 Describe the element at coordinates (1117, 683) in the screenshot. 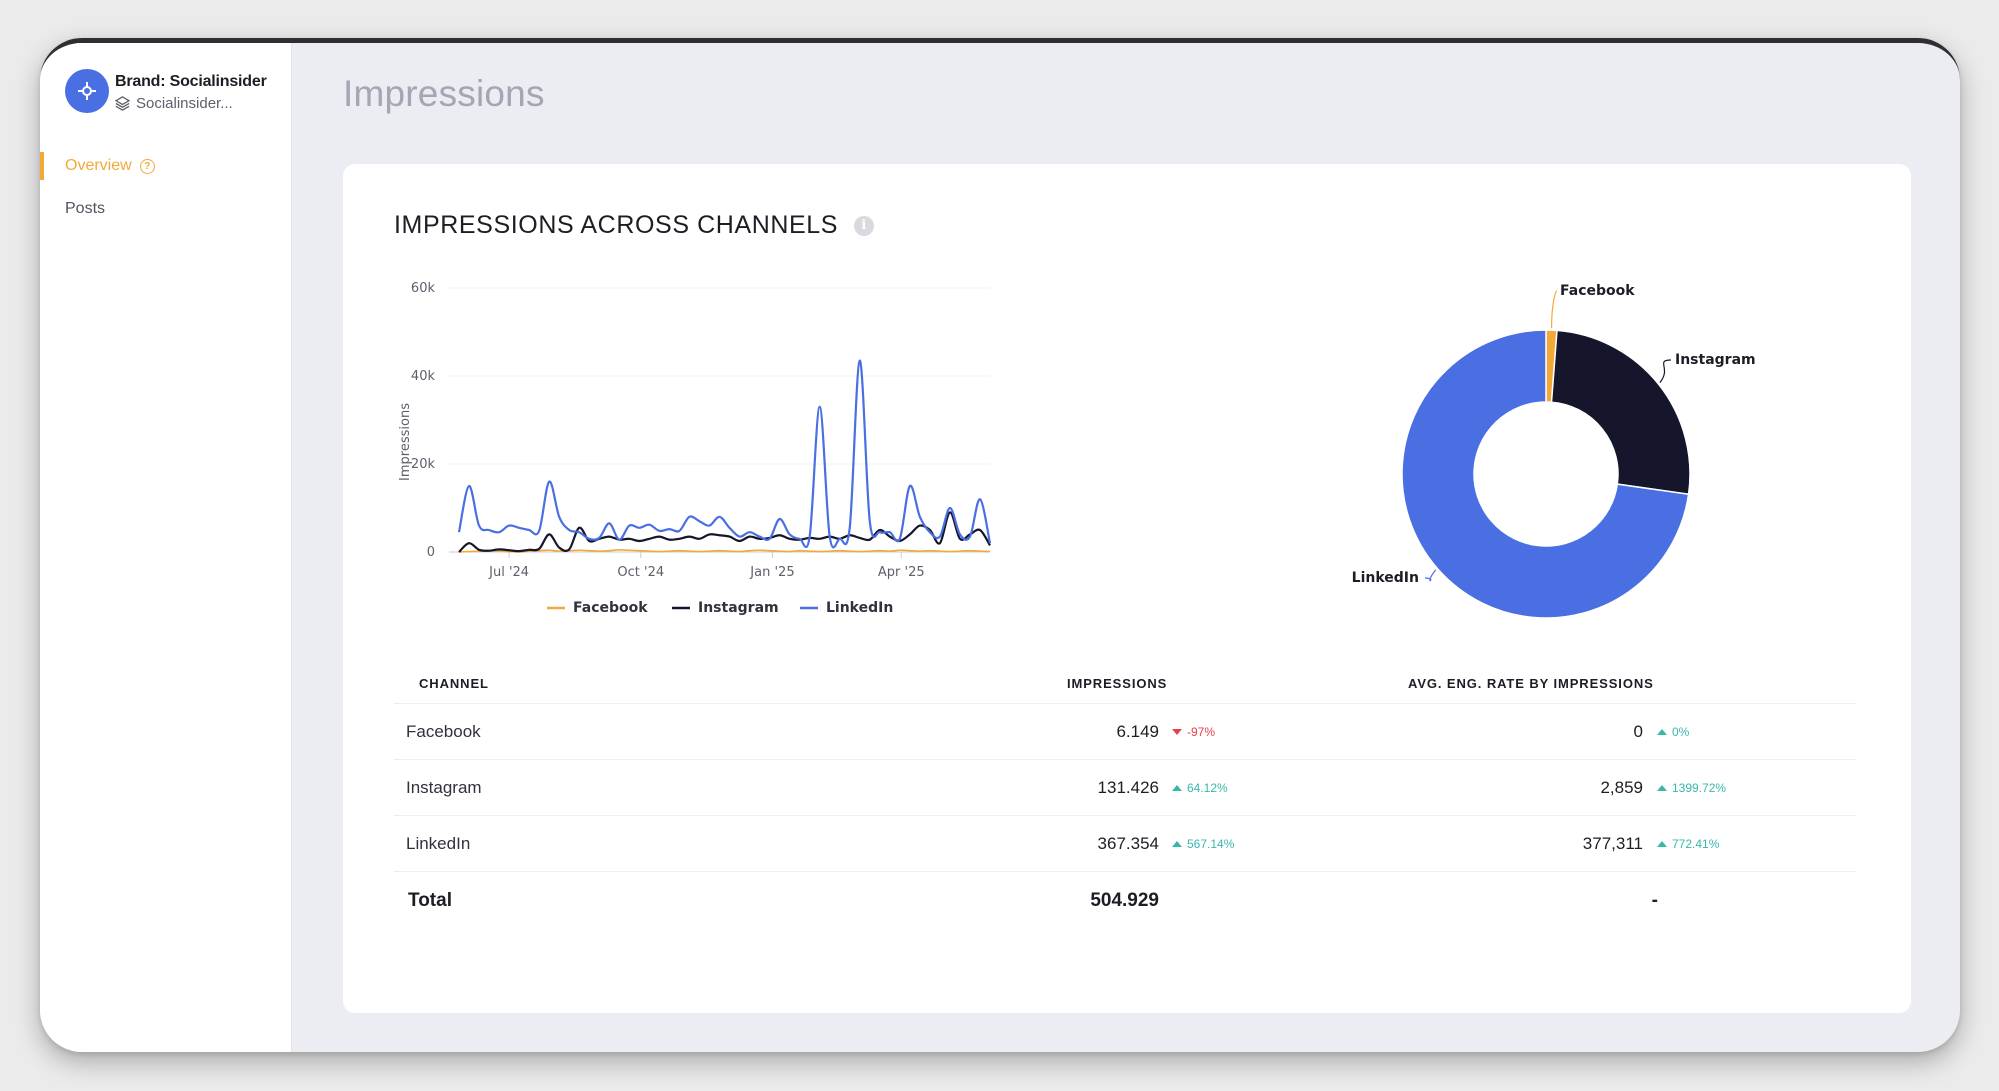

I see `column-header-impressions: IMPRESSIONS` at that location.